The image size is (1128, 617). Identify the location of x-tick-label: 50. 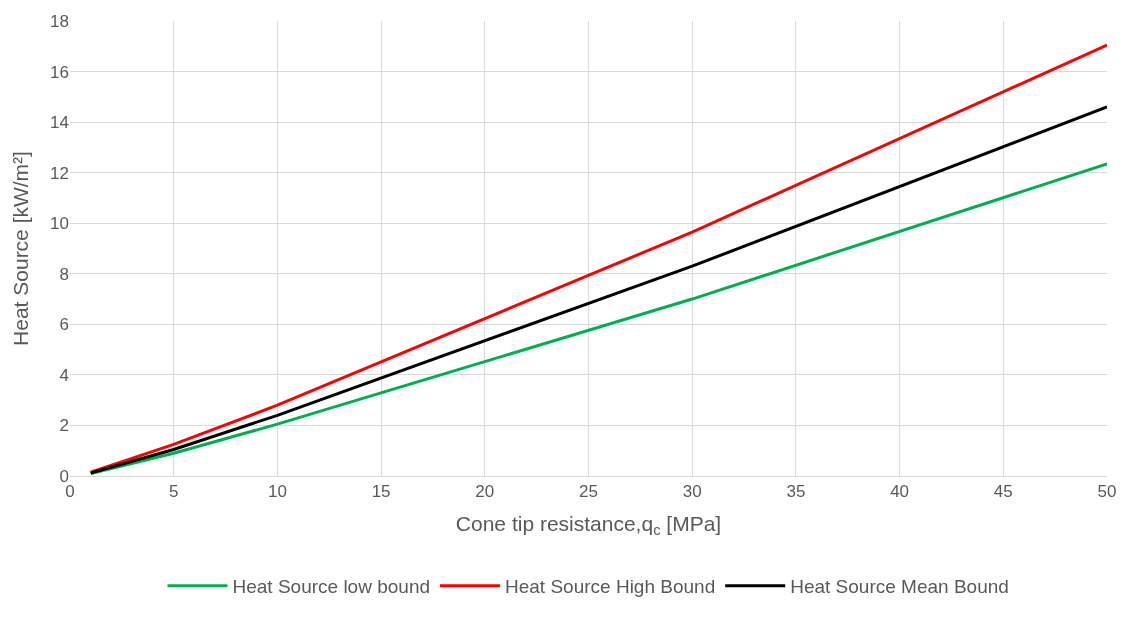
(1107, 492).